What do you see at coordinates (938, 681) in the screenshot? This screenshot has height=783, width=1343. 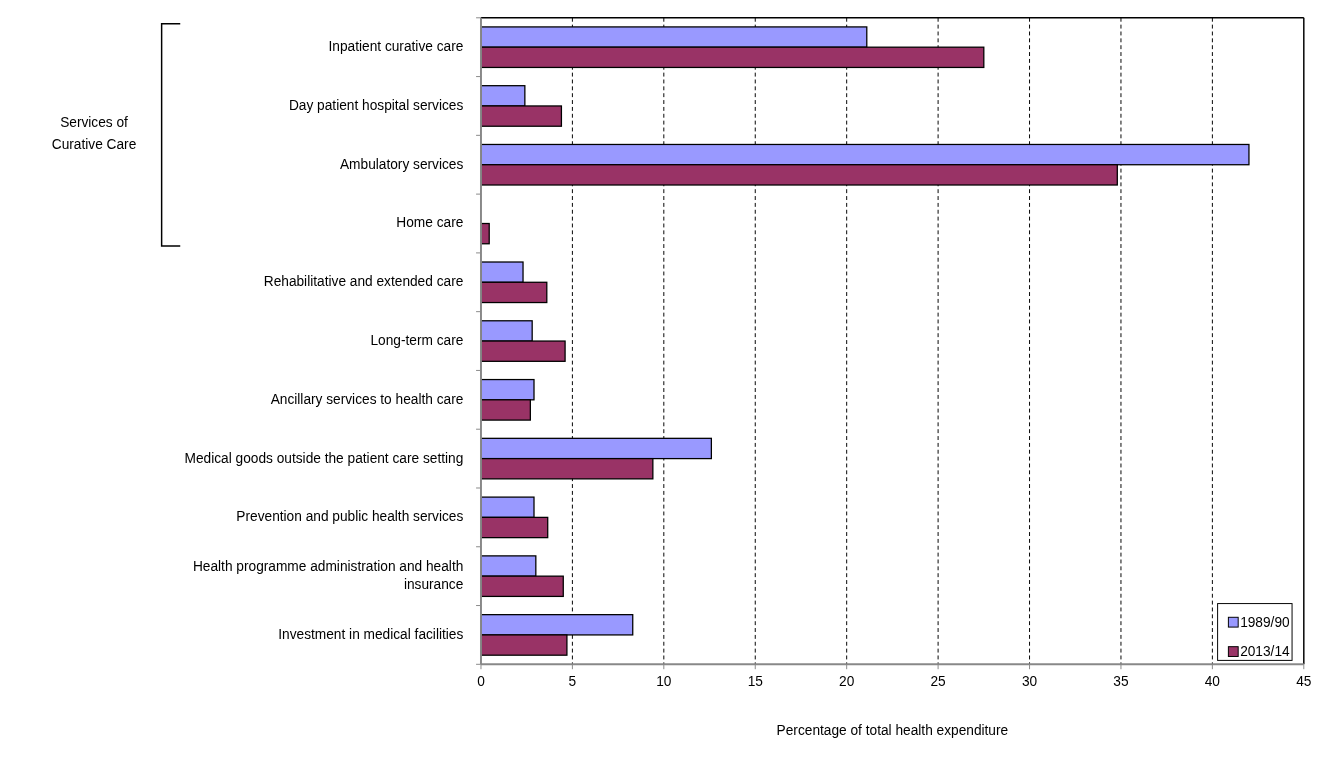 I see `x-tick-label: 25` at bounding box center [938, 681].